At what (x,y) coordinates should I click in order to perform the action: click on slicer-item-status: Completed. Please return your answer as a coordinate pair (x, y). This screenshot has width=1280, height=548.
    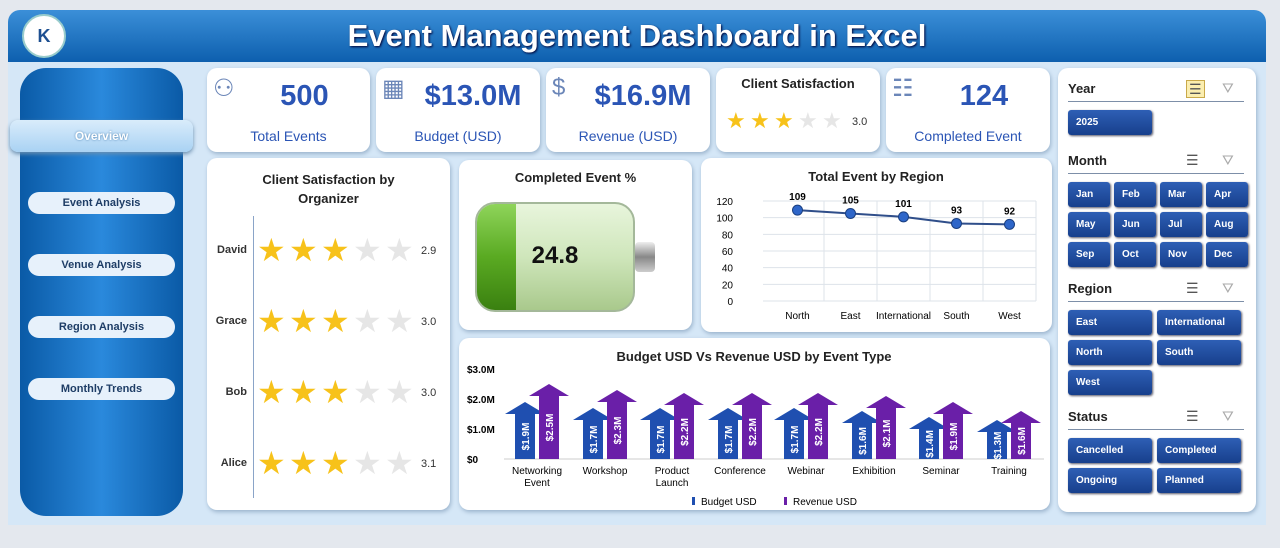
    Looking at the image, I should click on (1199, 450).